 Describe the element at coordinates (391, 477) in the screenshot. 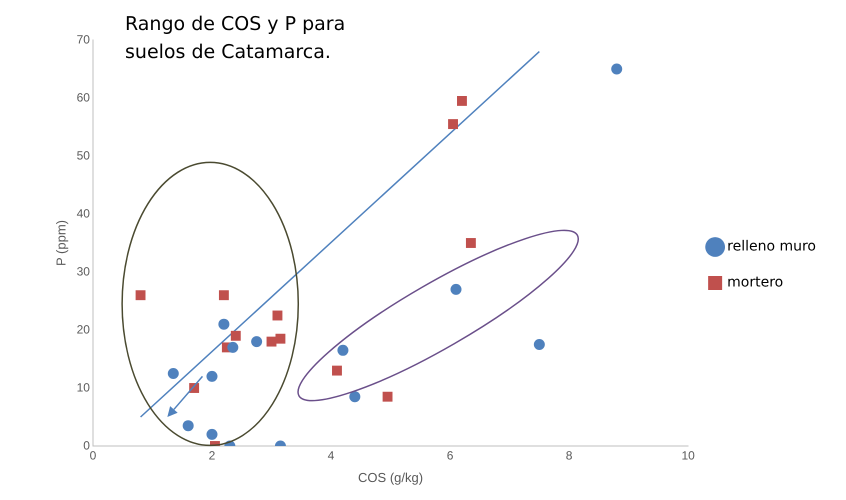

I see `x-axis-title: COS (g/kg)` at that location.